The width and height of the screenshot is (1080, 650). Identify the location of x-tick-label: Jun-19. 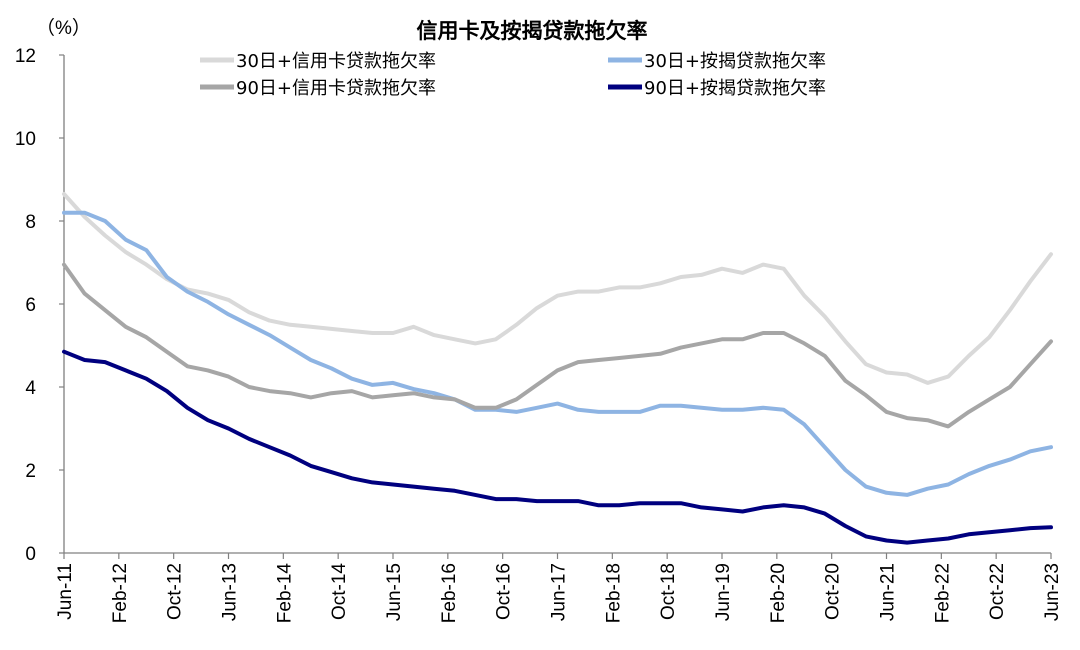
(723, 592).